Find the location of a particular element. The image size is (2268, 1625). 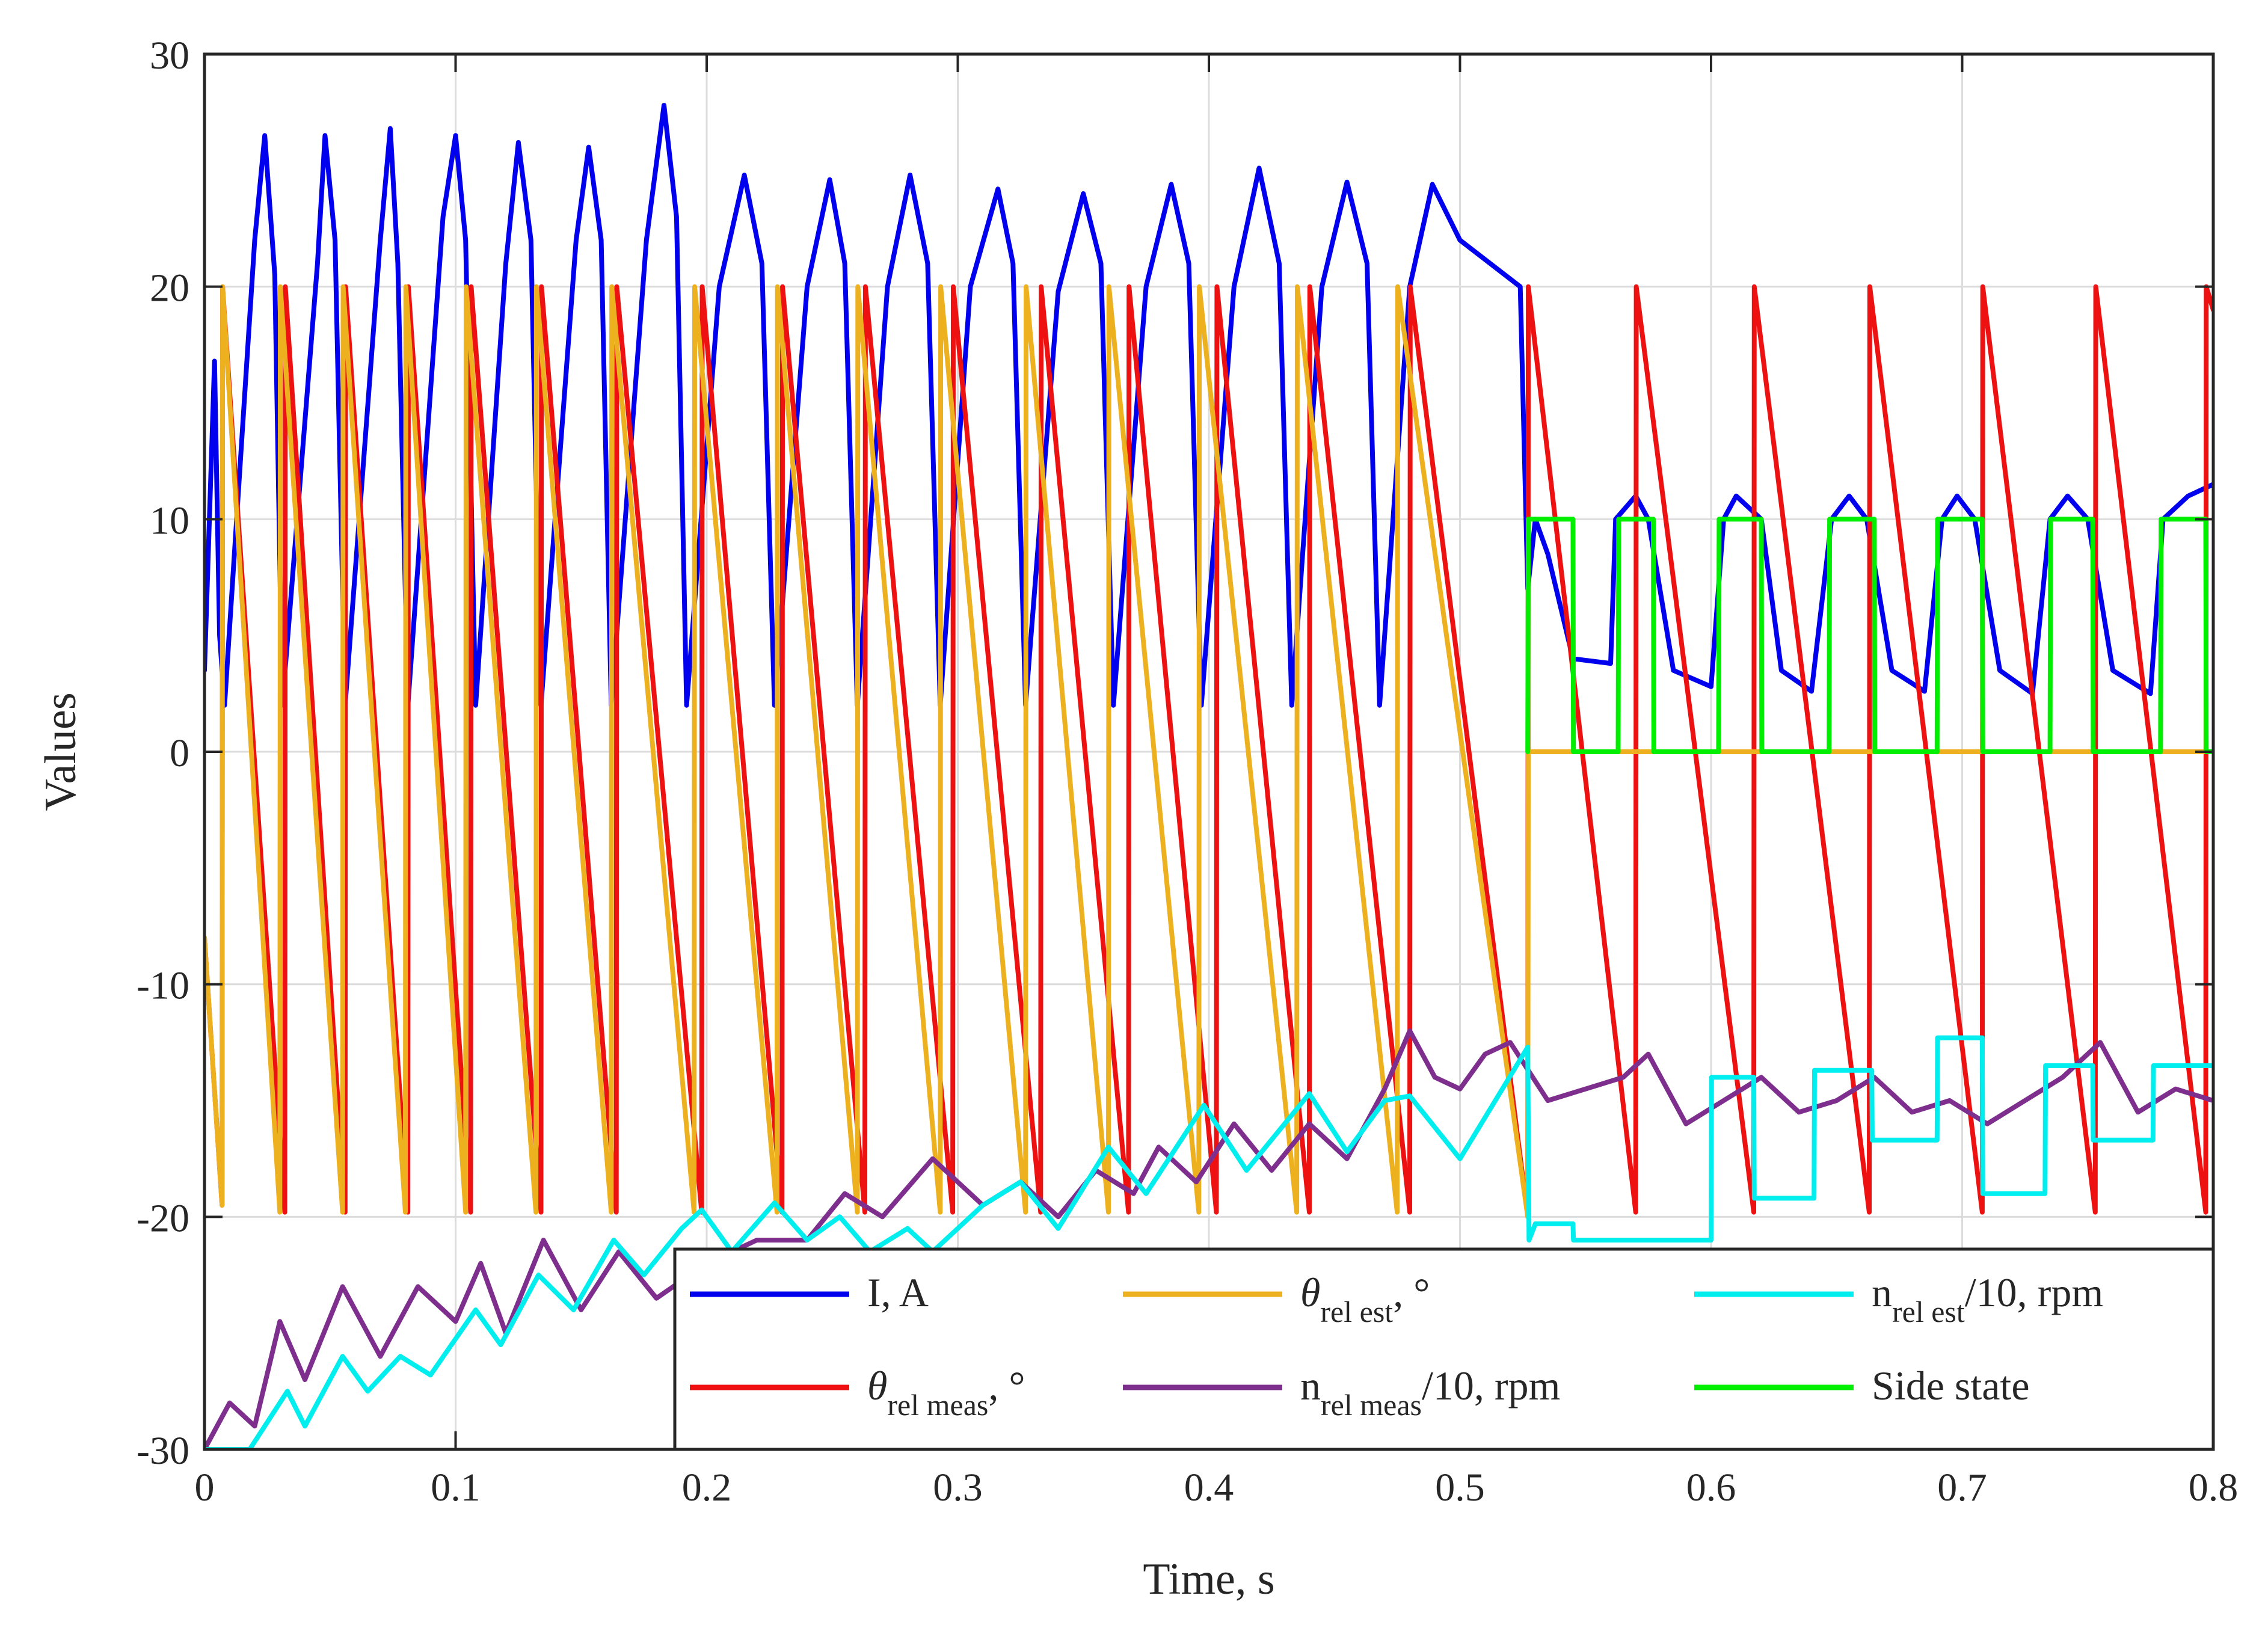

x-tick-label: 0.6 is located at coordinates (1711, 1488).